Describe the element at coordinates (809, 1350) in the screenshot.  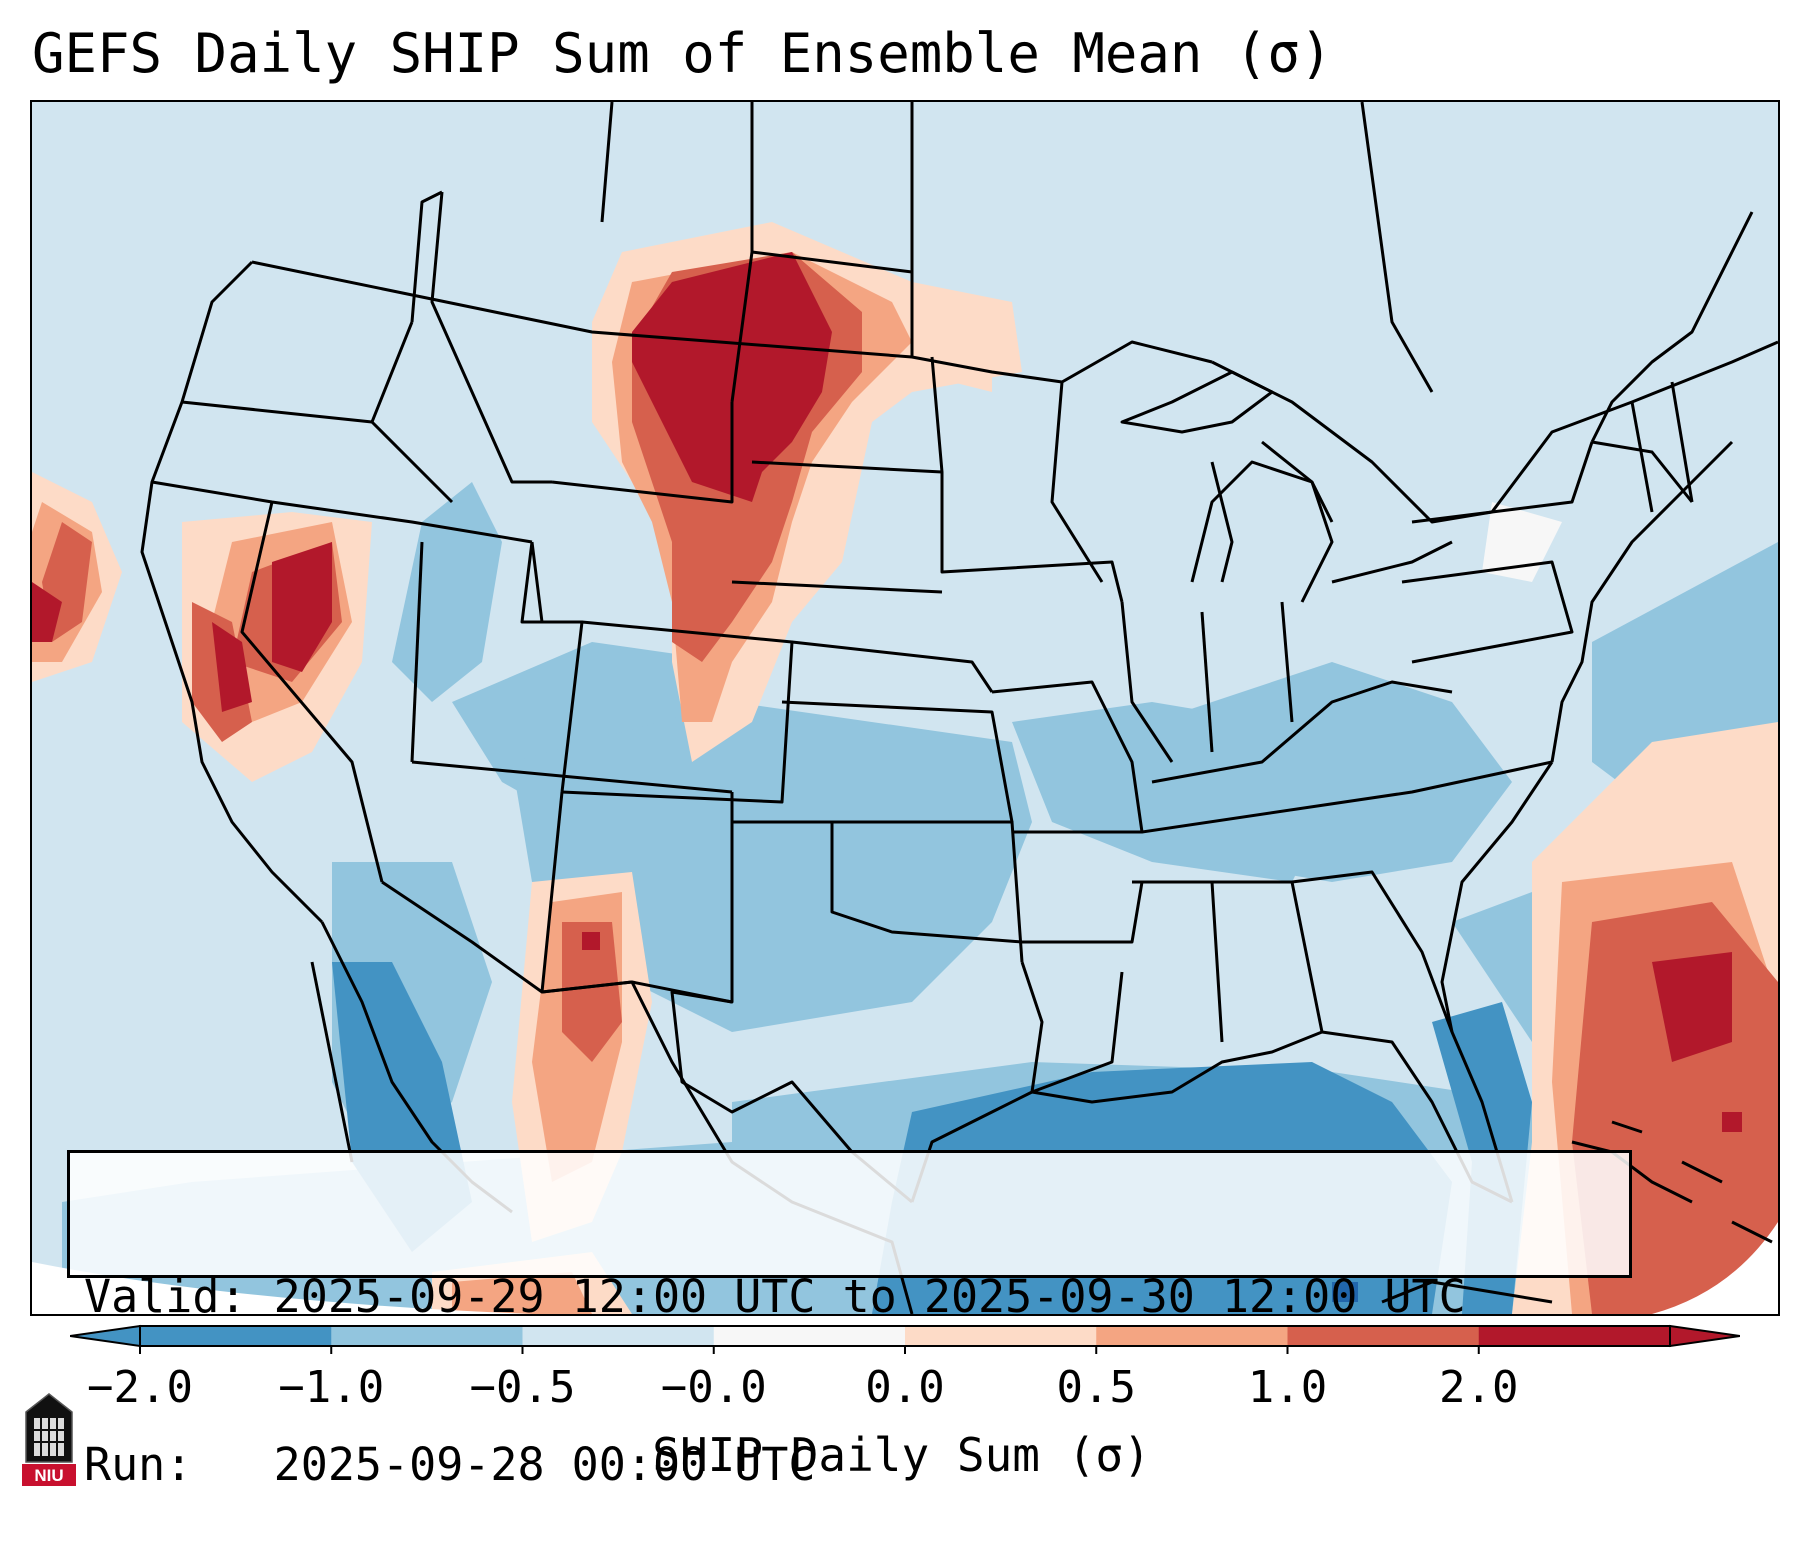
I see `colorbar-ticks` at that location.